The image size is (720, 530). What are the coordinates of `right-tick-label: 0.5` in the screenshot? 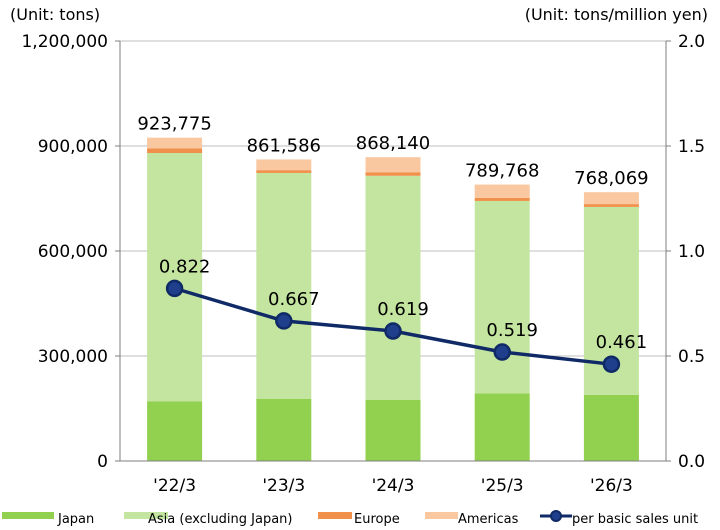 It's located at (691, 357).